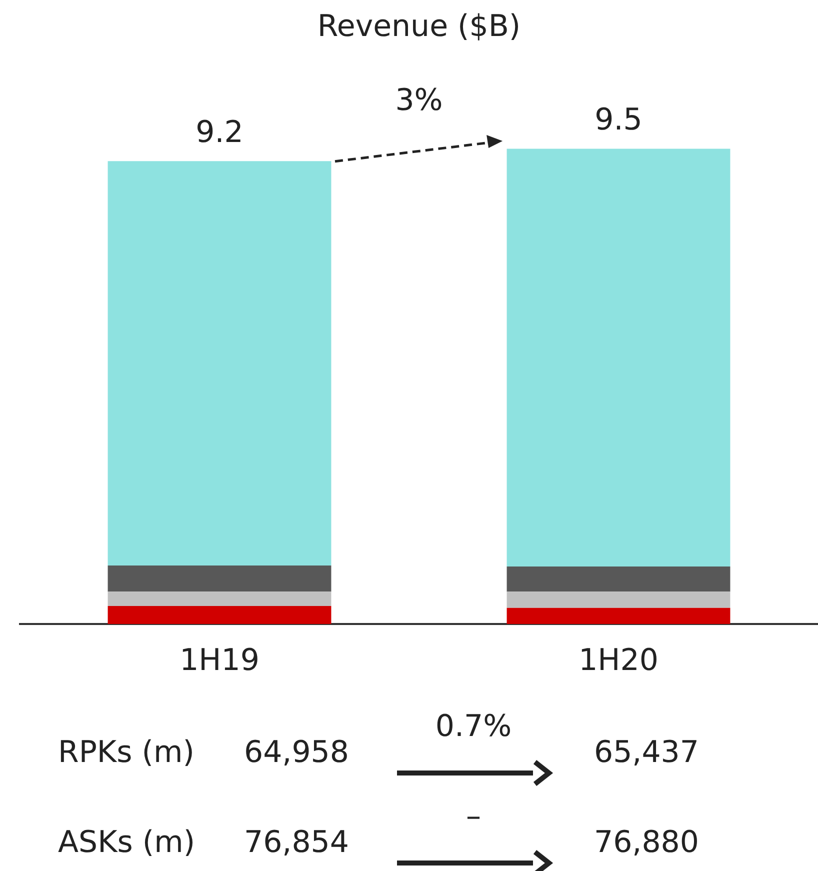  I want to click on text: 3%, so click(419, 100).